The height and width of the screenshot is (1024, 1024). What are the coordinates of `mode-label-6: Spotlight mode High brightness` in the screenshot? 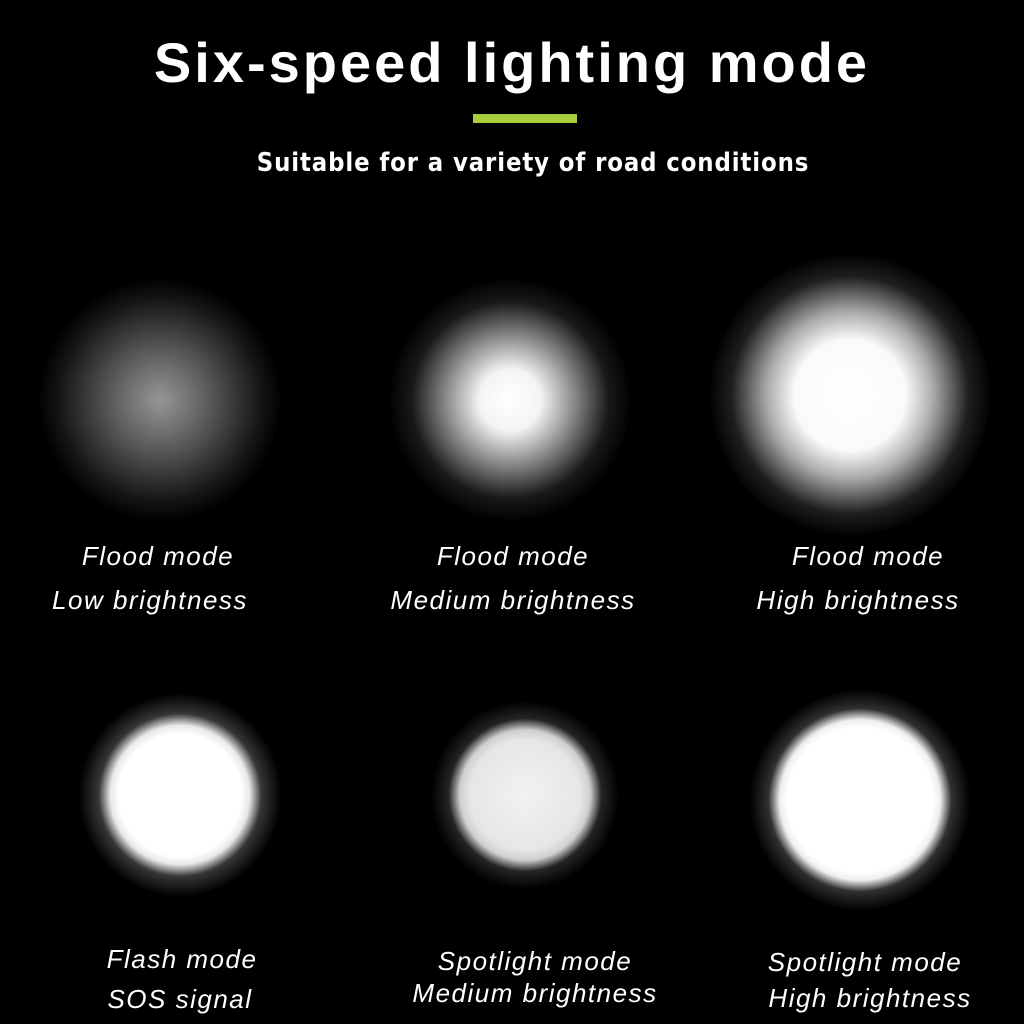 It's located at (869, 980).